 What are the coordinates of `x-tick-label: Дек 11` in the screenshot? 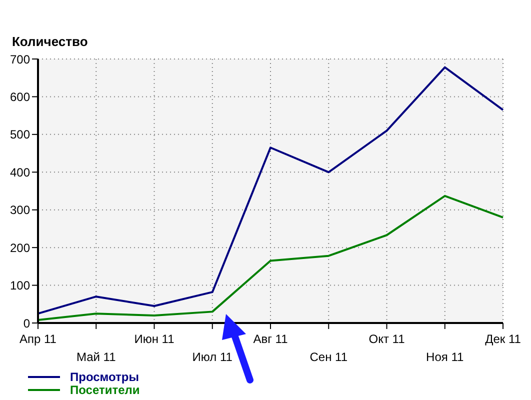 It's located at (503, 339).